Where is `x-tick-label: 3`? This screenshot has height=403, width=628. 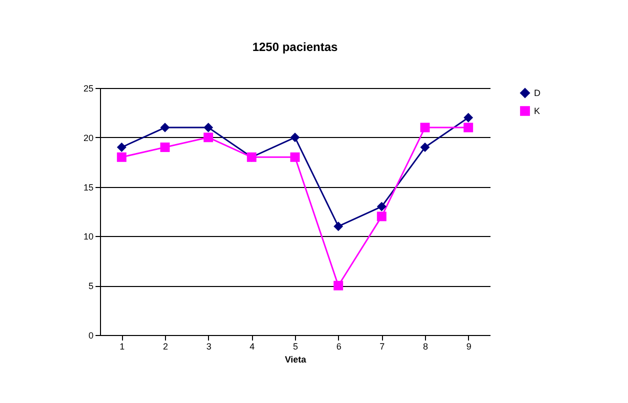 x-tick-label: 3 is located at coordinates (209, 347).